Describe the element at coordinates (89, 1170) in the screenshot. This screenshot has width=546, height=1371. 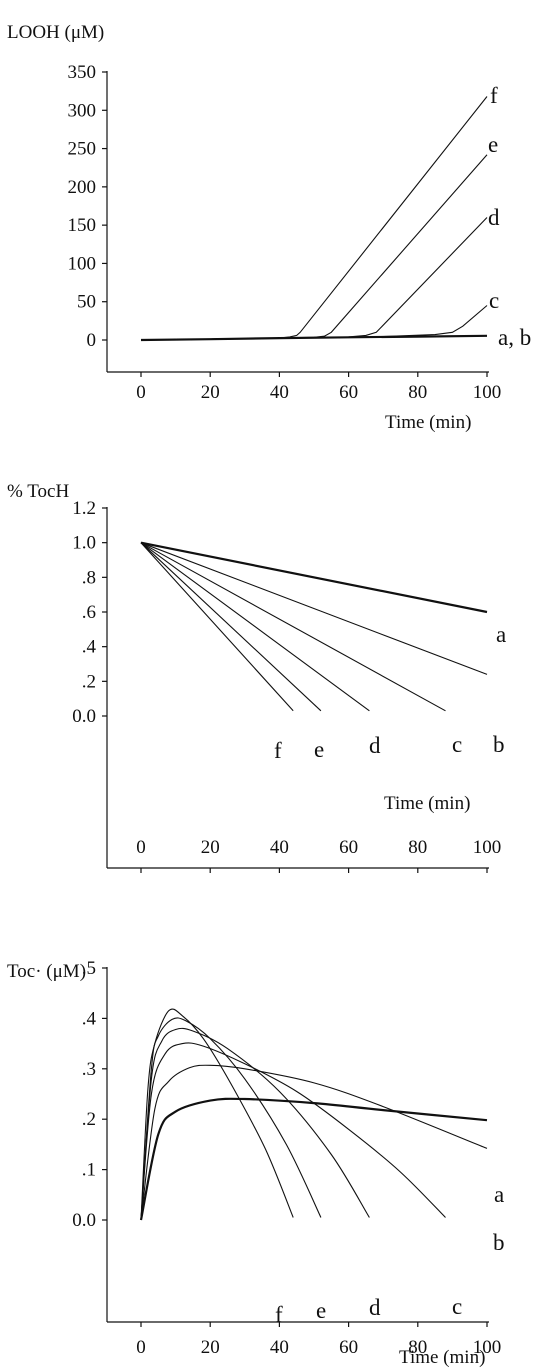
I see `y-tick-label: .1` at that location.